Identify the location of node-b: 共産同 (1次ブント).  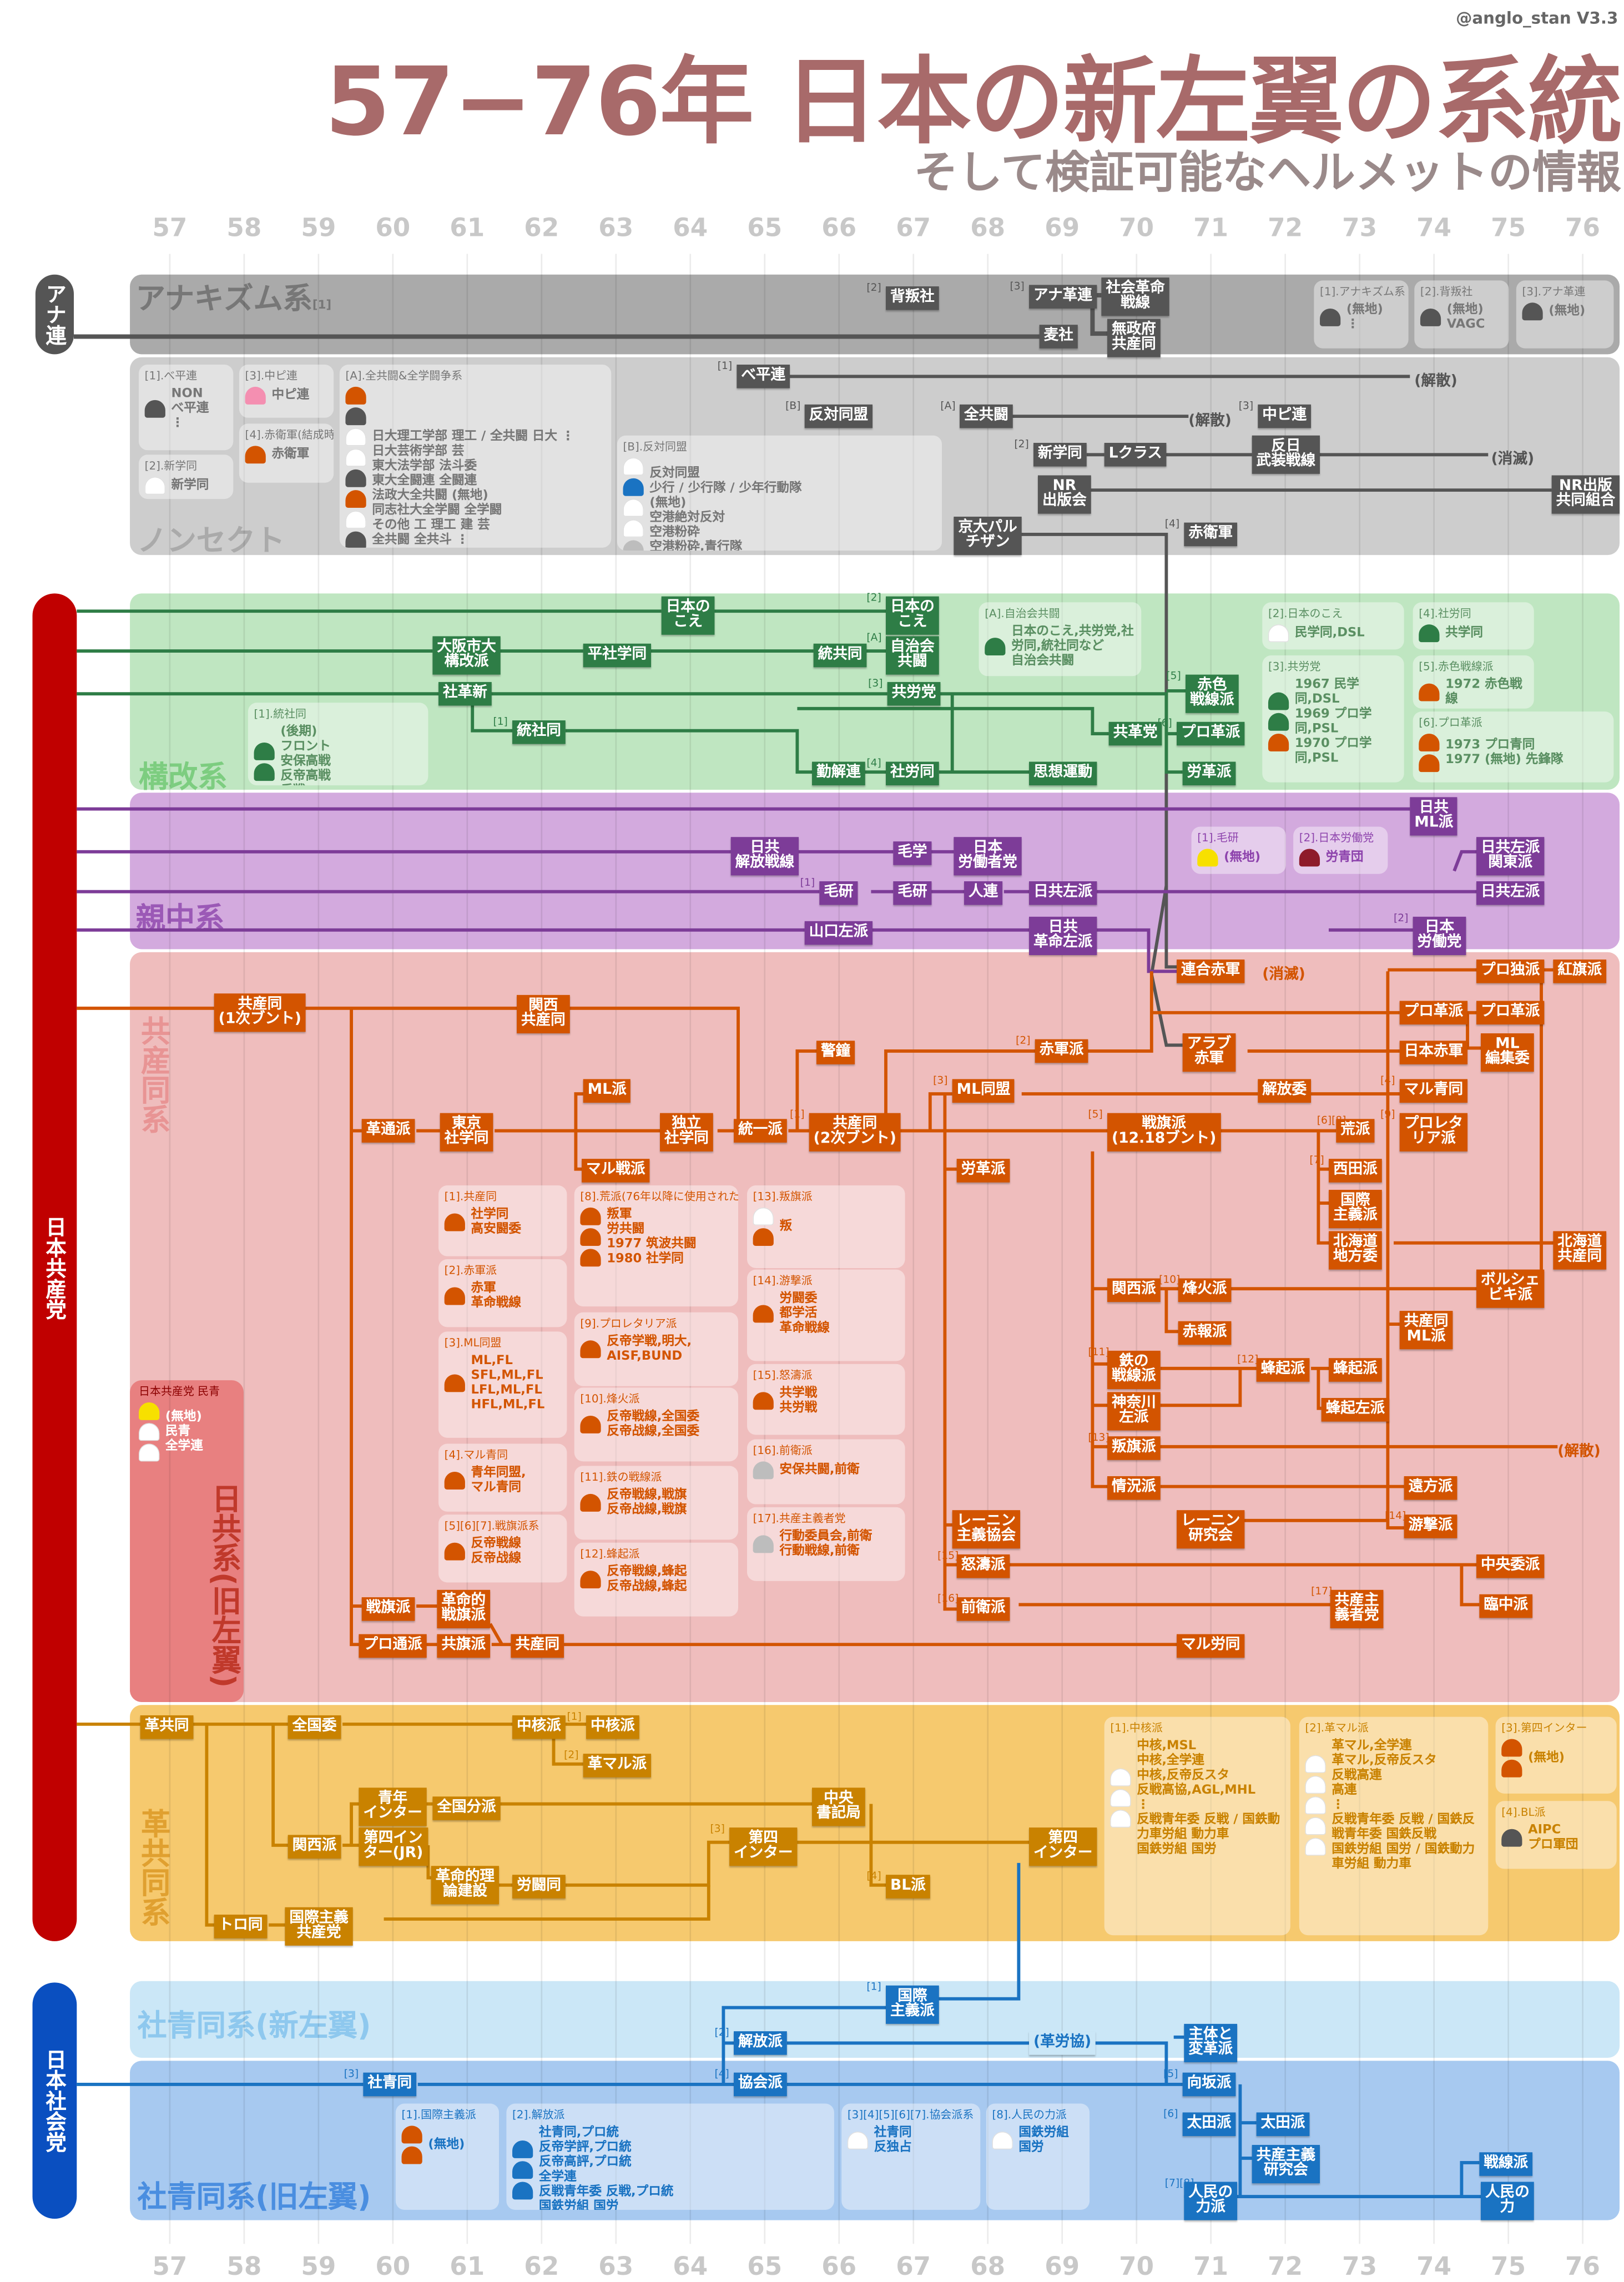
(260, 1012).